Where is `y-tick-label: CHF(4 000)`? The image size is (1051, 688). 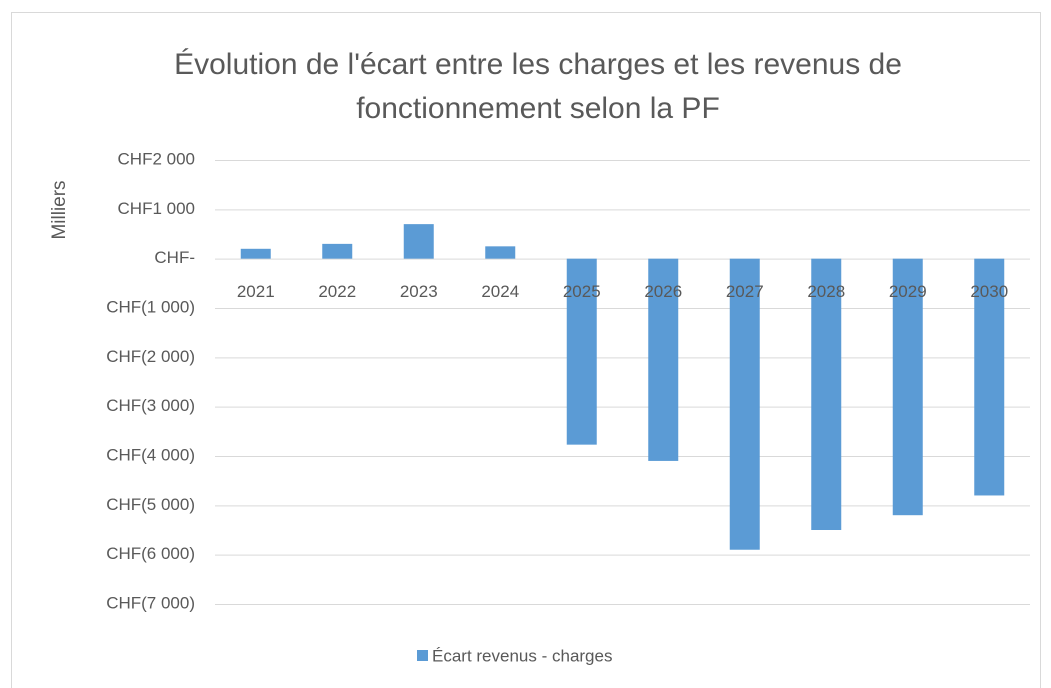 y-tick-label: CHF(4 000) is located at coordinates (150, 454).